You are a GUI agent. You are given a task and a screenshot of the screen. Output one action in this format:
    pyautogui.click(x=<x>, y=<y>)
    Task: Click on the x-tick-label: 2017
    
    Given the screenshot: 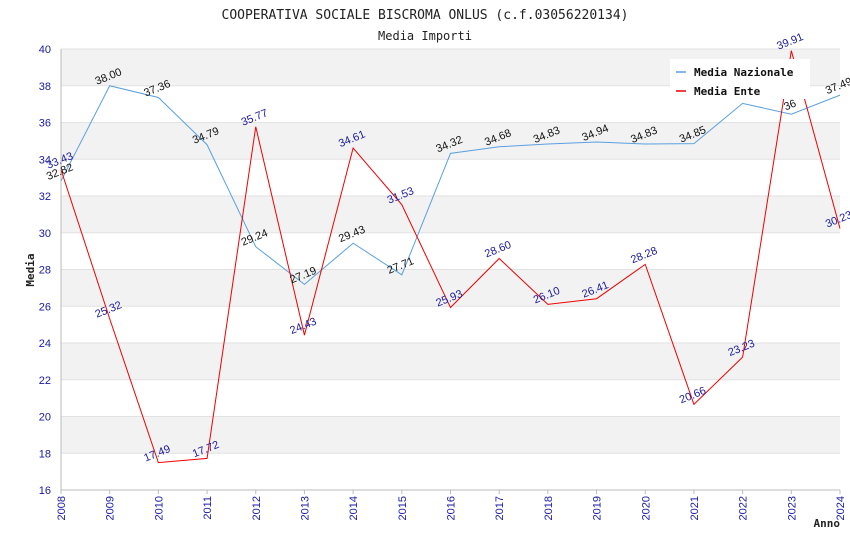 What is the action you would take?
    pyautogui.click(x=500, y=508)
    